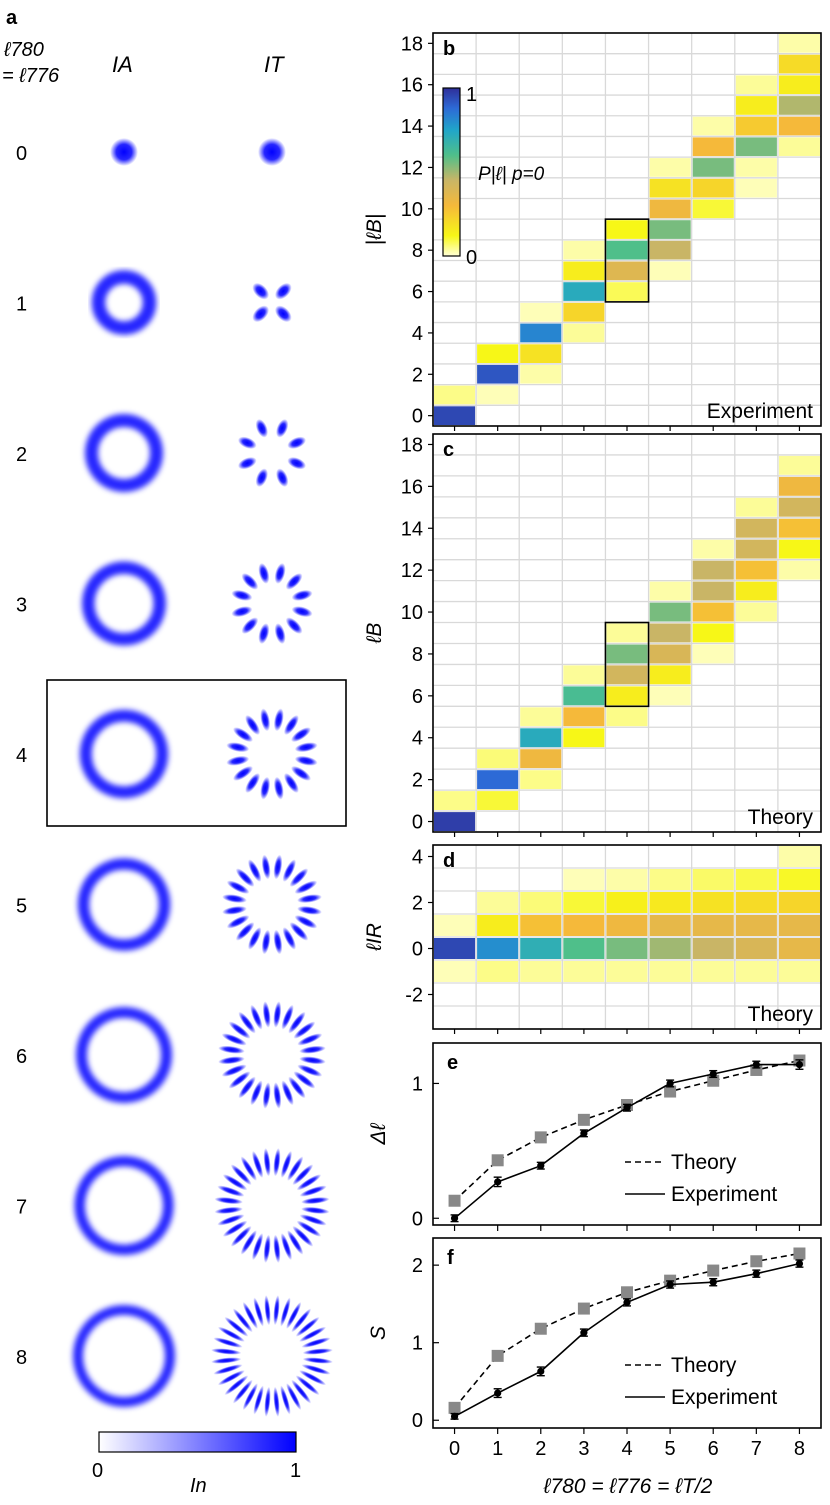 Image resolution: width=830 pixels, height=1505 pixels. What do you see at coordinates (626, 1330) in the screenshot?
I see `series-line` at bounding box center [626, 1330].